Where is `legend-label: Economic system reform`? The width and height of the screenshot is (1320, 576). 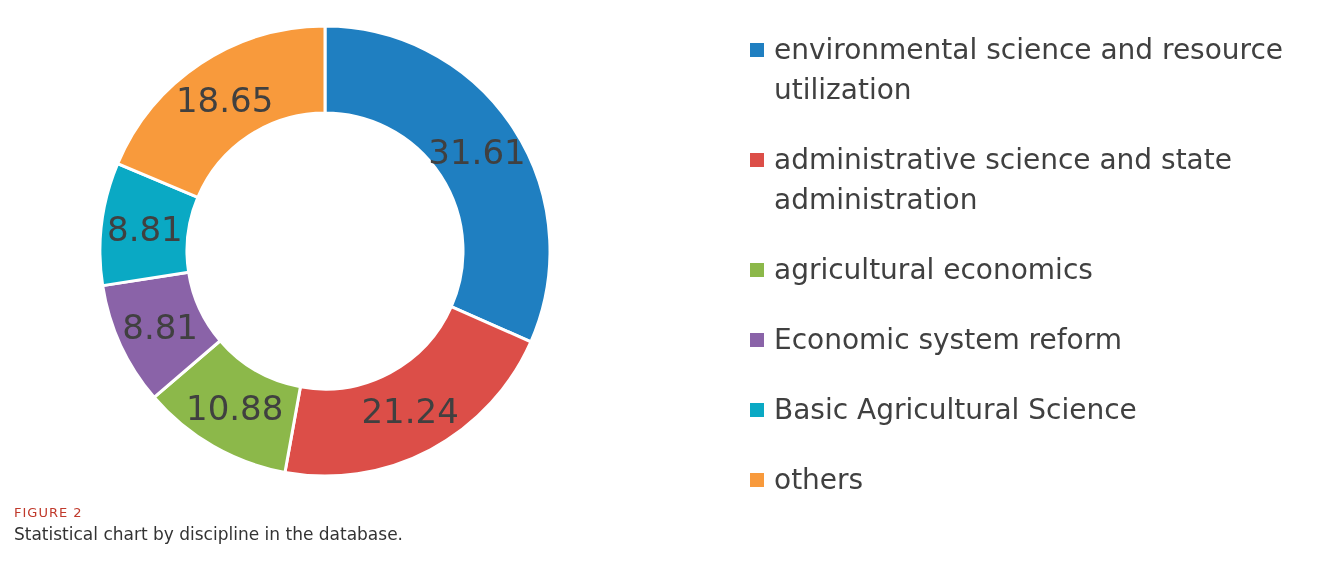 legend-label: Economic system reform is located at coordinates (948, 340).